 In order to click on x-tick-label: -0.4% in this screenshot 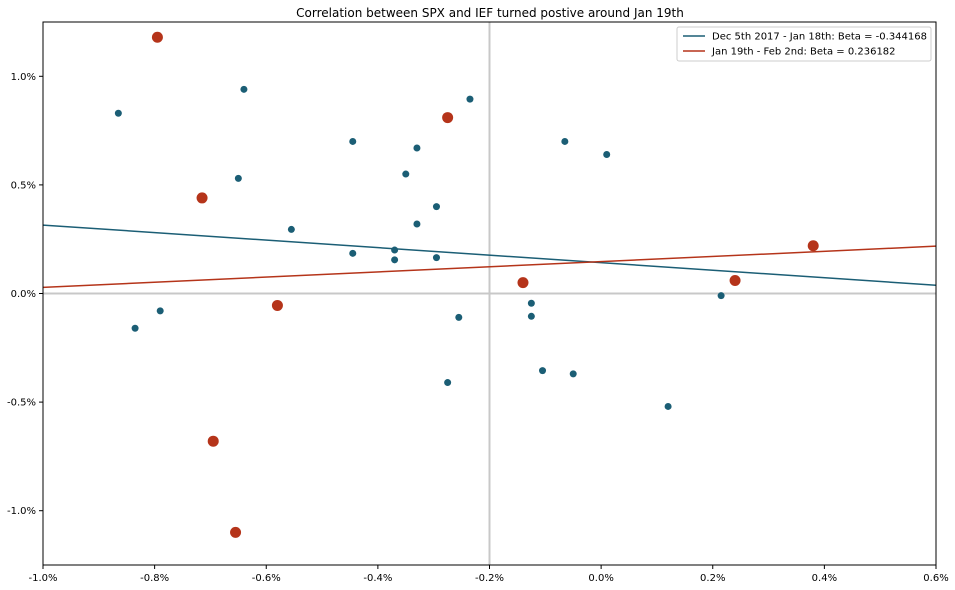, I will do `click(377, 578)`.